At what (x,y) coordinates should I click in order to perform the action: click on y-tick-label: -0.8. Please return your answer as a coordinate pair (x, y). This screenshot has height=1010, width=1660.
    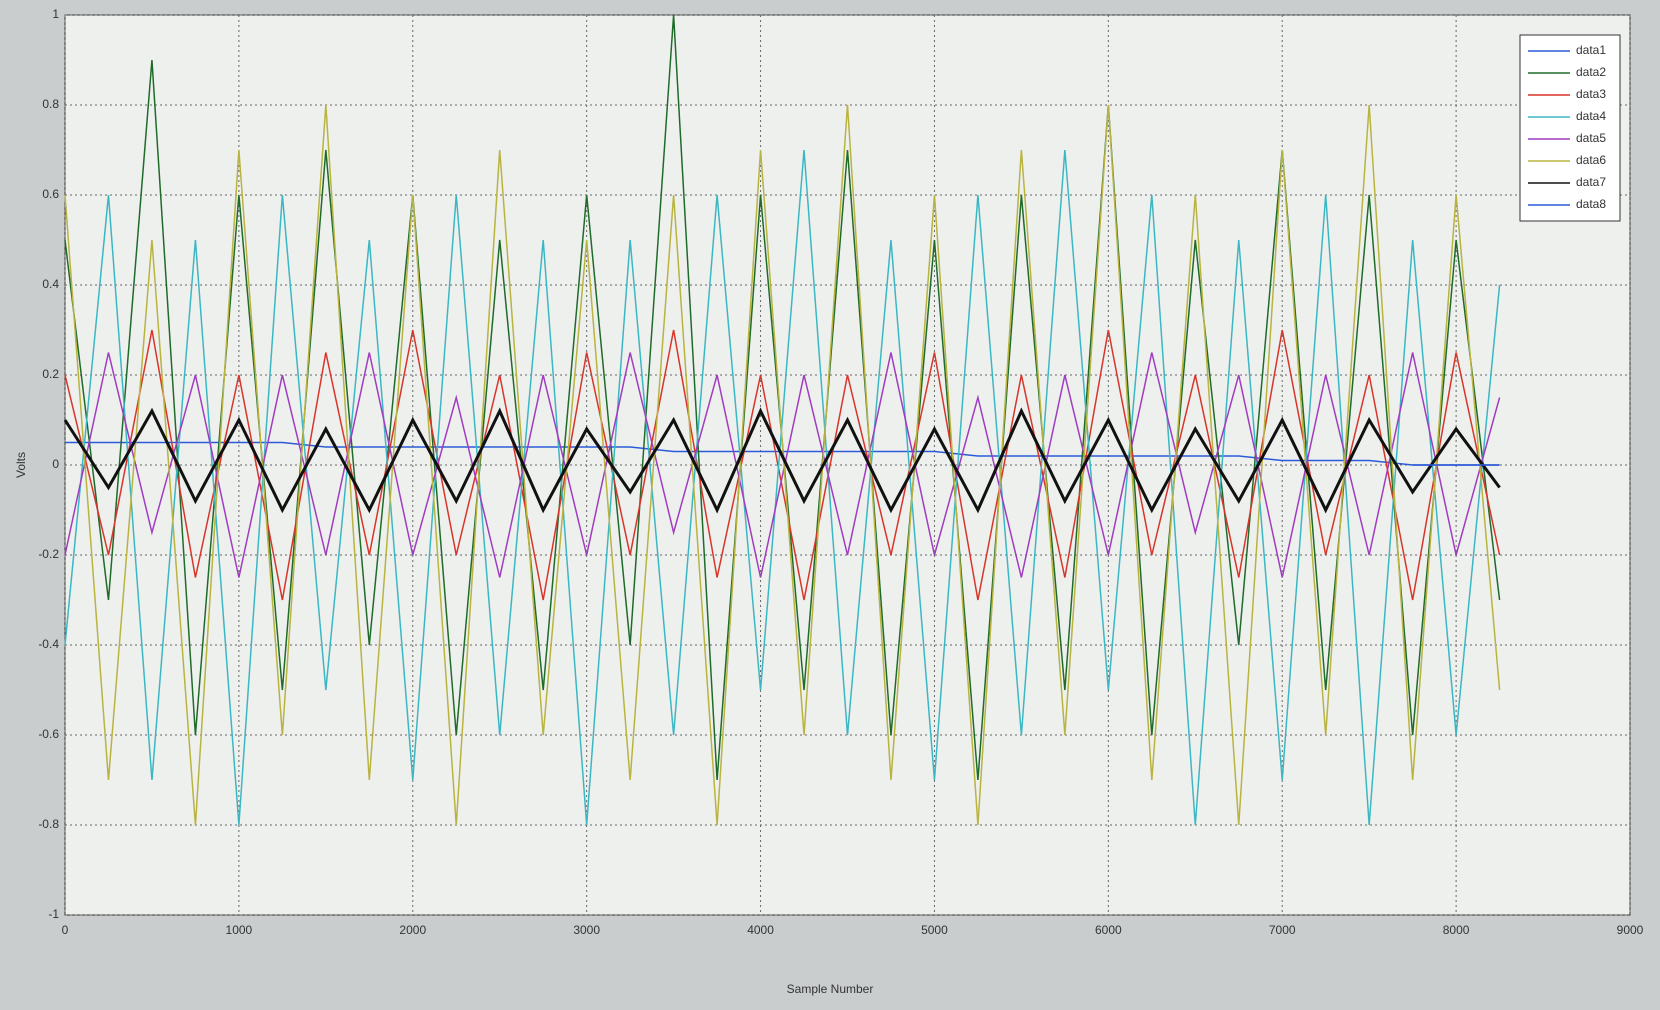
    Looking at the image, I should click on (48, 824).